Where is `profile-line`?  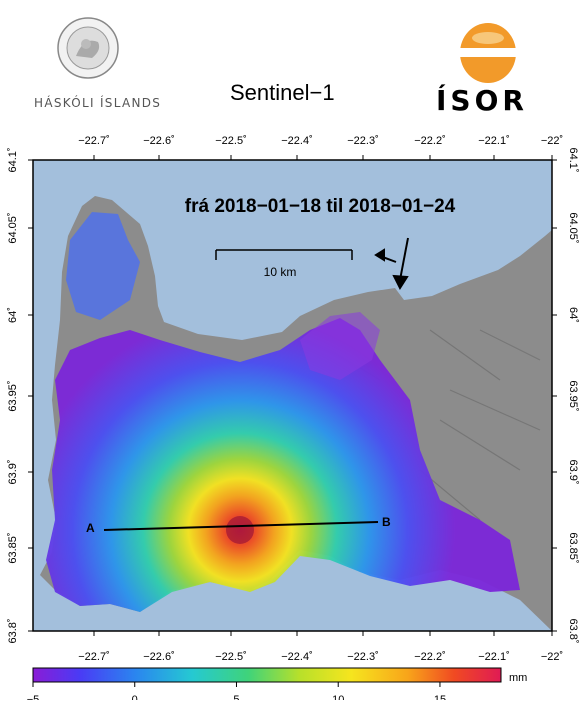
profile-line is located at coordinates (241, 526).